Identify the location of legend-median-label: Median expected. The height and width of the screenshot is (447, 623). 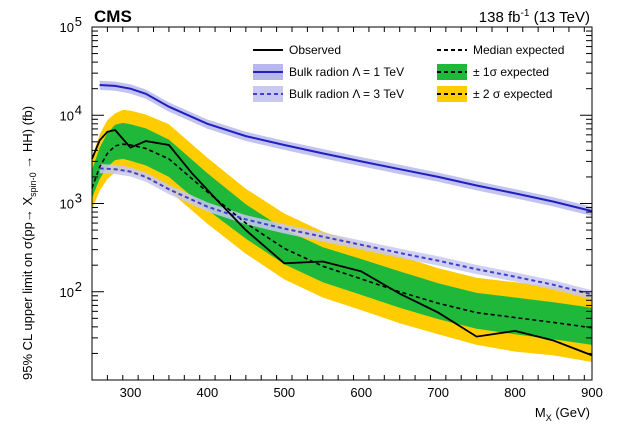
(518, 50).